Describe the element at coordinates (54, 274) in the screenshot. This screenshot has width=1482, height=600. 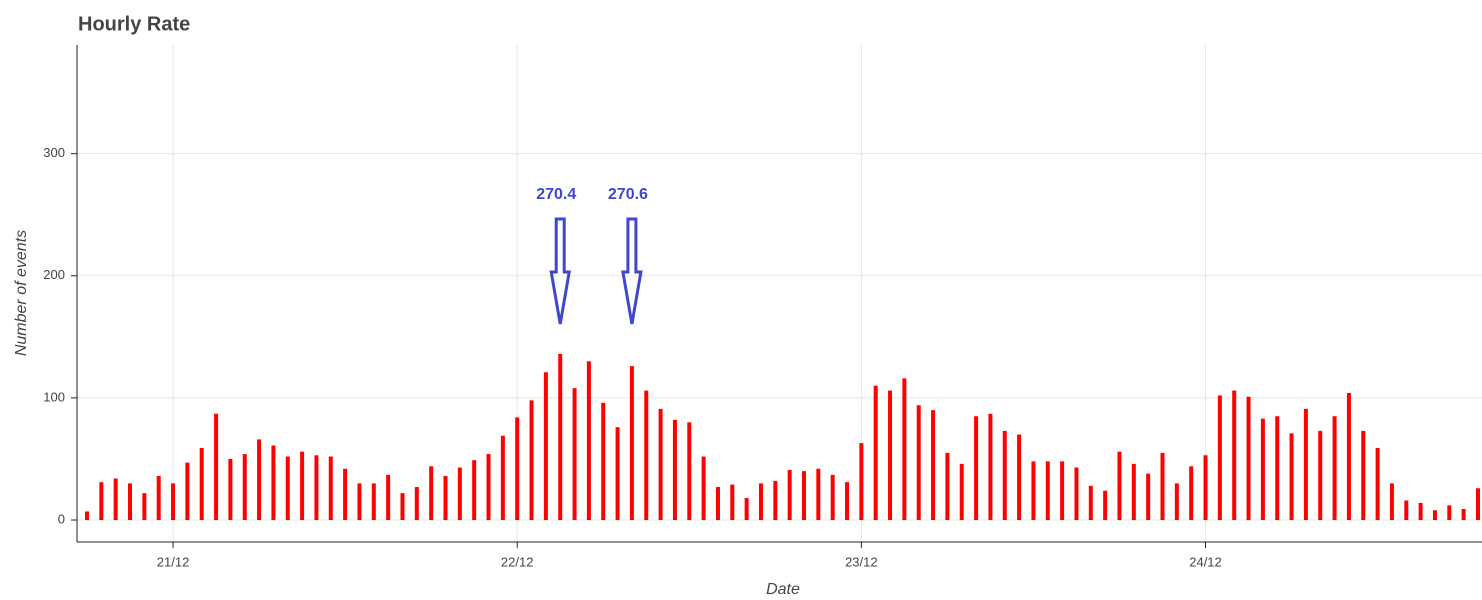
I see `y-tick-label: 200` at that location.